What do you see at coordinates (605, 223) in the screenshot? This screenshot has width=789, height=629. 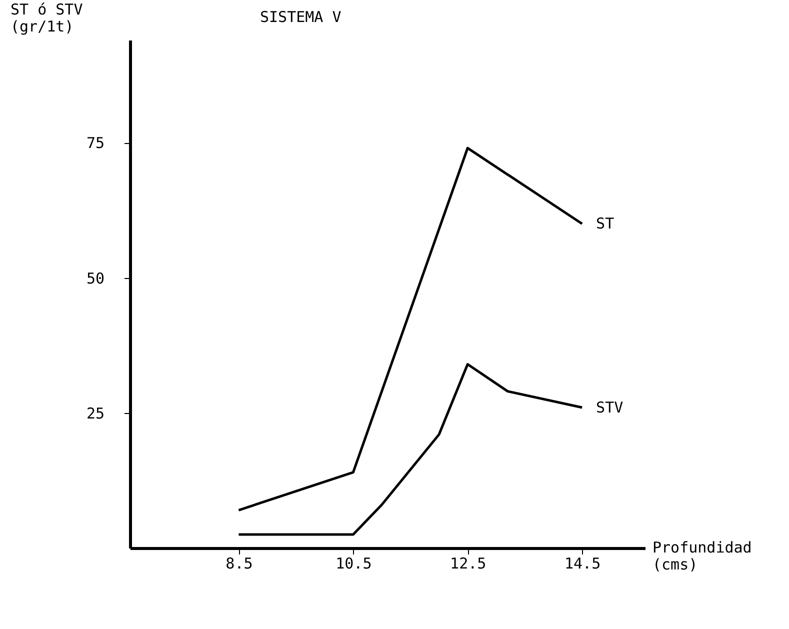 I see `series-label: ST` at bounding box center [605, 223].